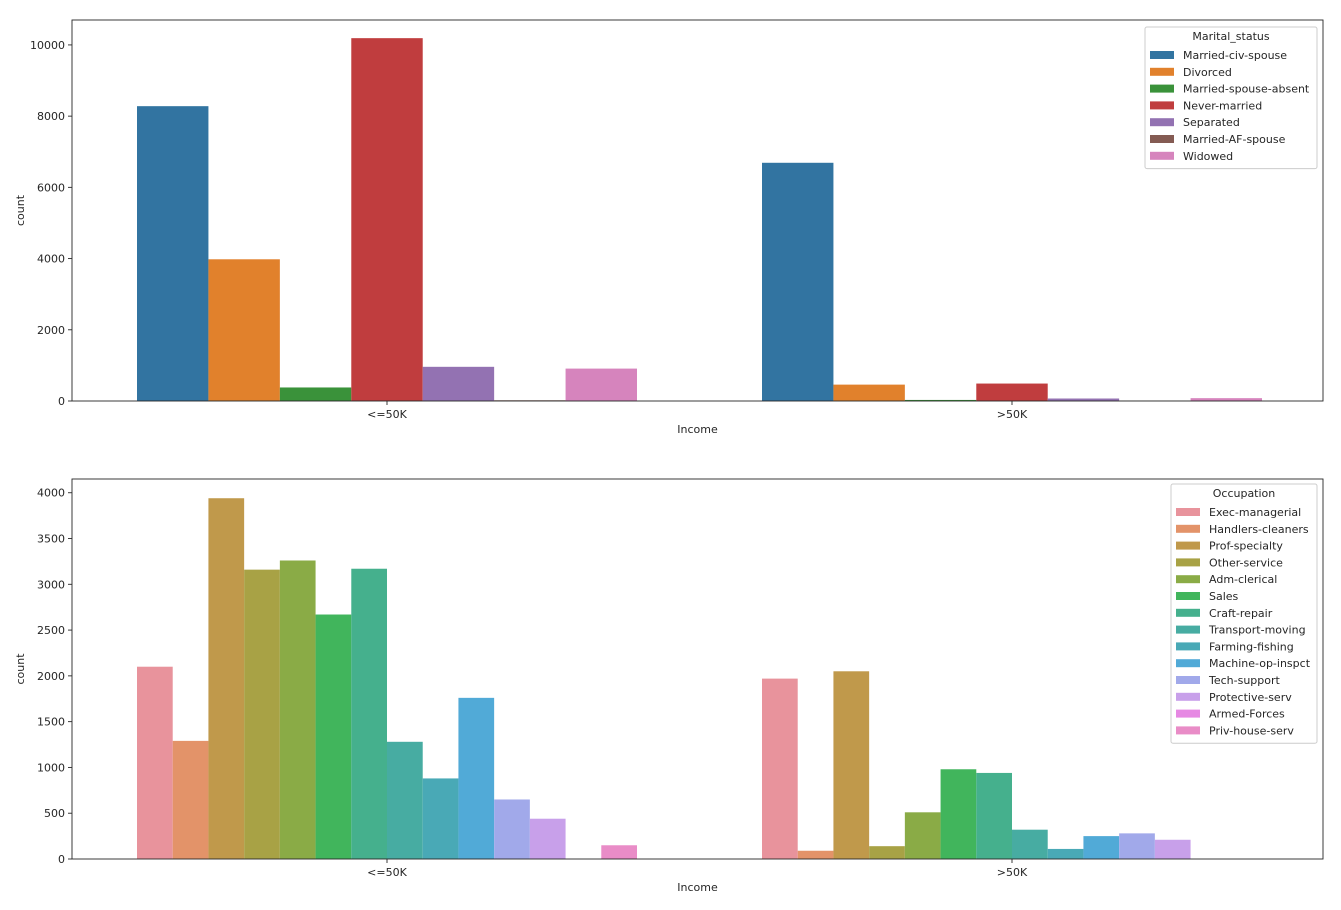 This screenshot has width=1341, height=910. I want to click on y-tick-label: 3000, so click(51, 584).